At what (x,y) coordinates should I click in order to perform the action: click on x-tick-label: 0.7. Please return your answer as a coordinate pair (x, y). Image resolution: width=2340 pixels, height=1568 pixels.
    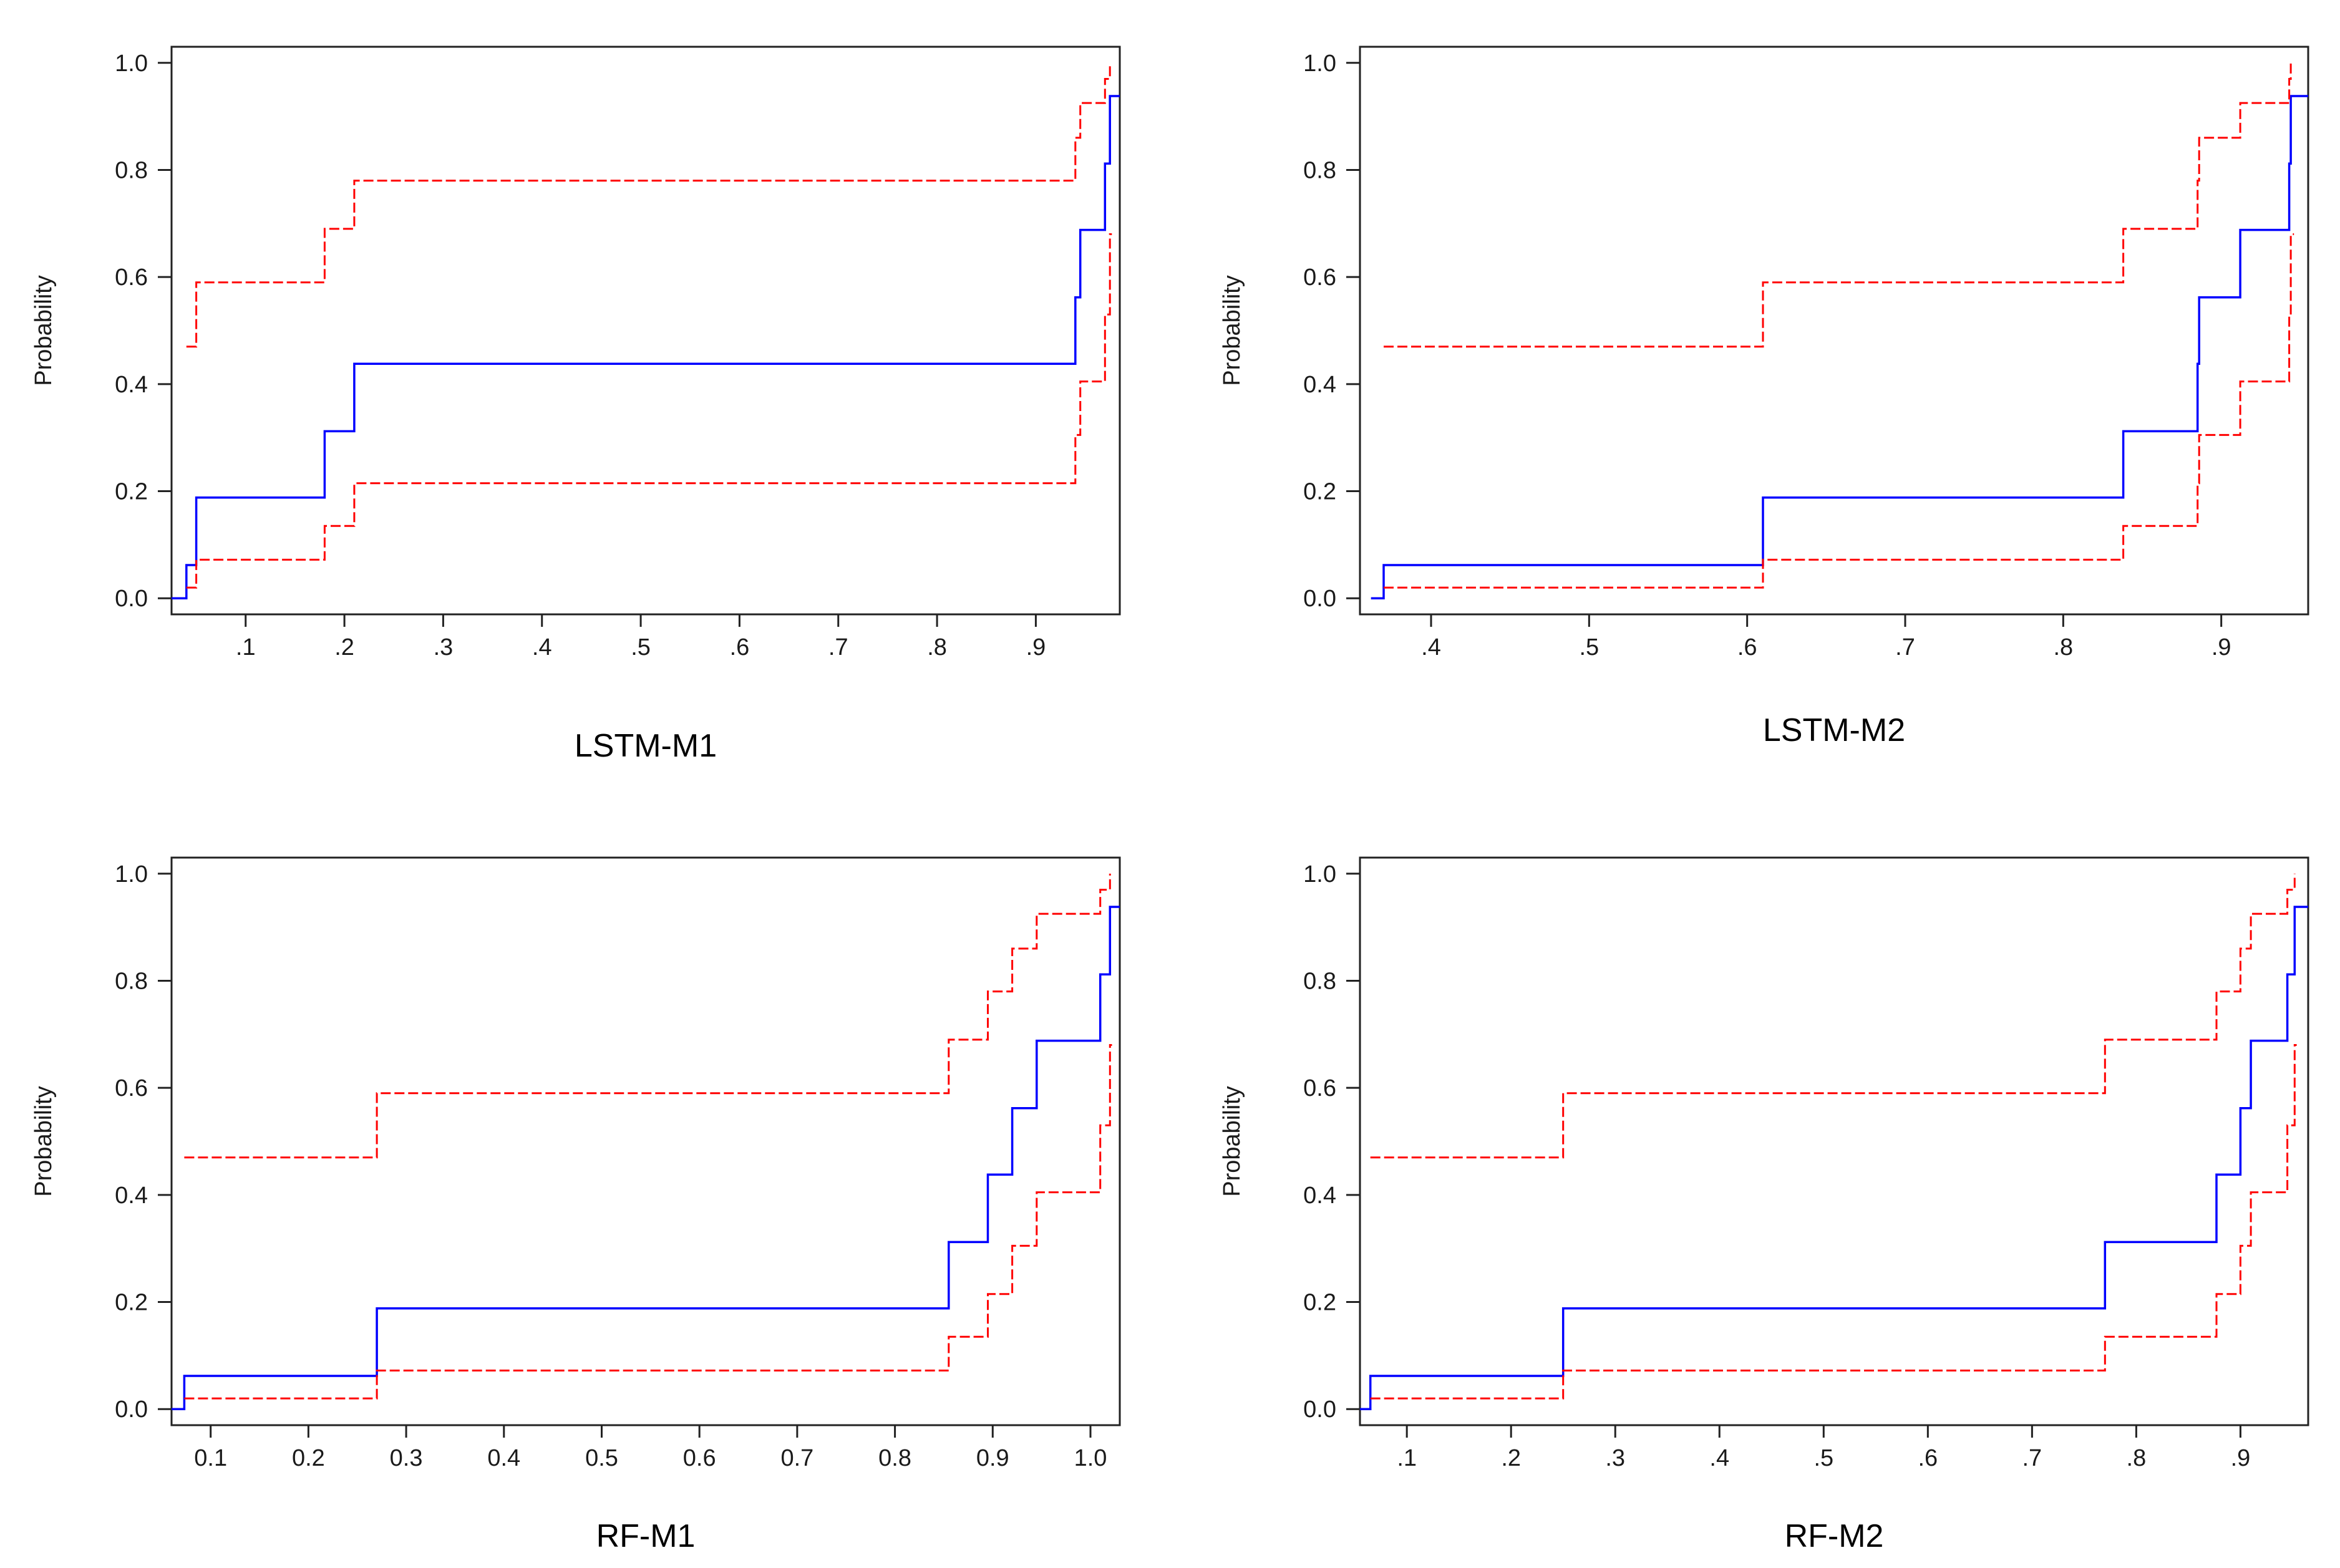
    Looking at the image, I should click on (796, 1458).